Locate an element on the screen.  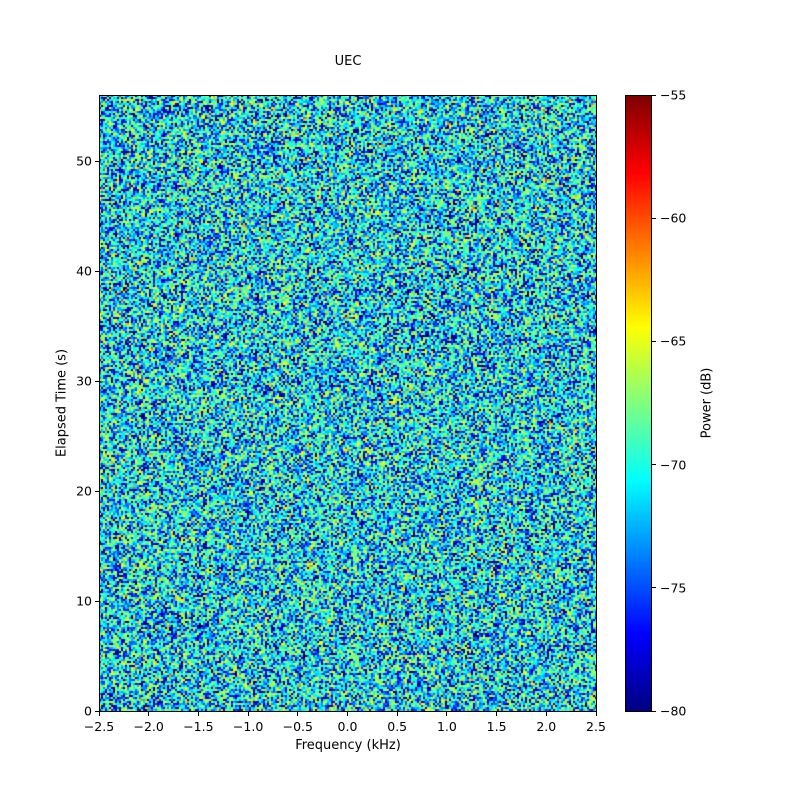
y-tick-label: 0 is located at coordinates (88, 711).